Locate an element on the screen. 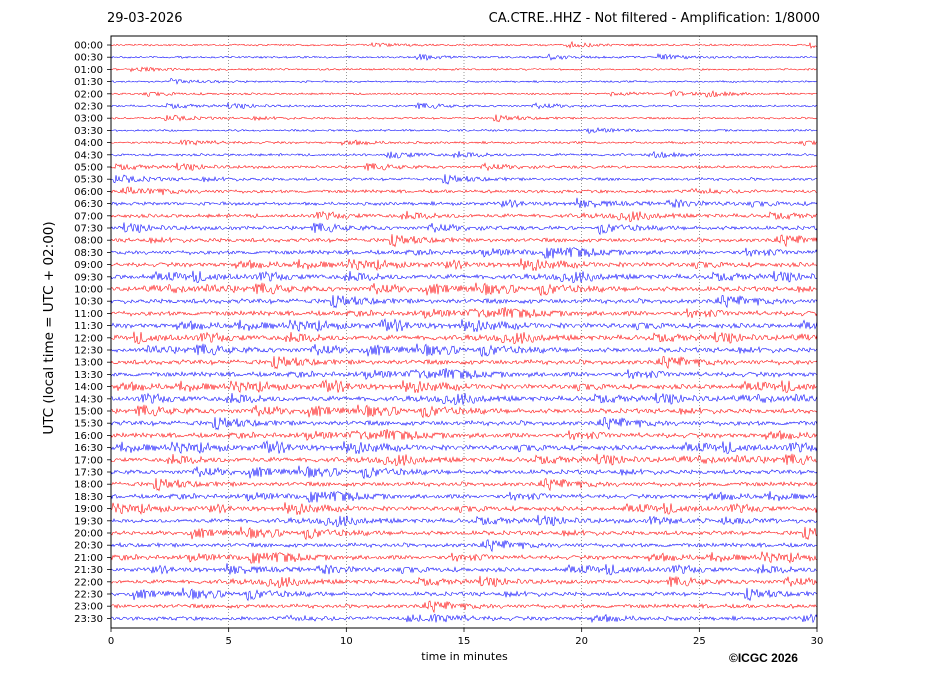  y-tick-label: 16:00 is located at coordinates (88, 436).